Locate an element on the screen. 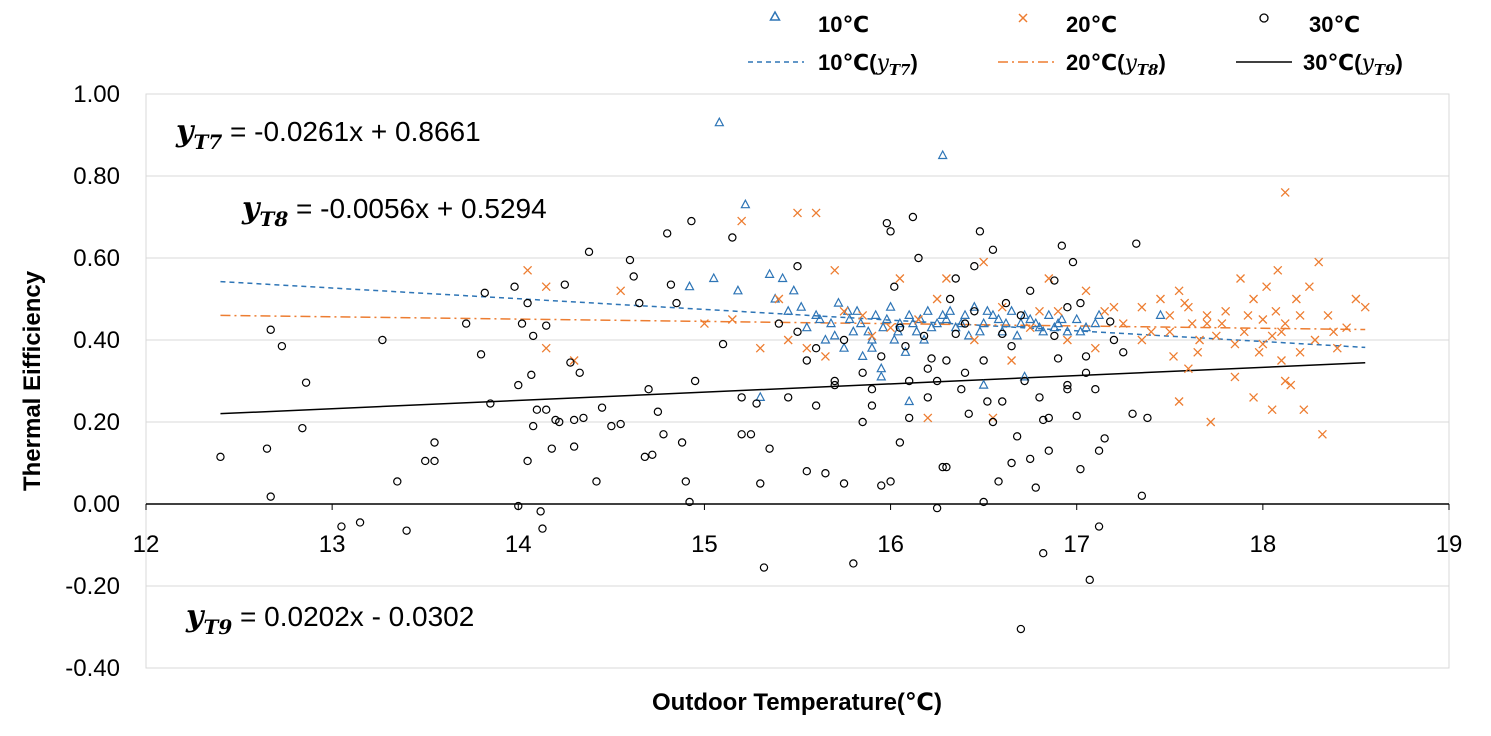 Image resolution: width=1491 pixels, height=736 pixels. legend-trend-10c: 10℃(yT7) is located at coordinates (868, 64).